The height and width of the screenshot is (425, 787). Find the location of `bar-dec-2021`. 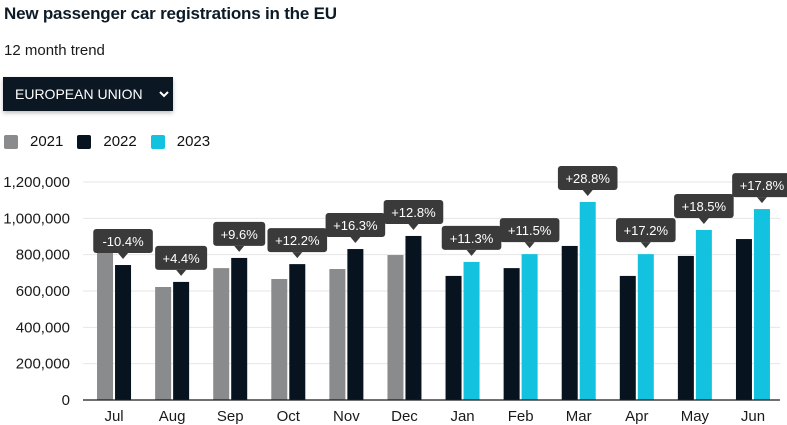

bar-dec-2021 is located at coordinates (395, 327).